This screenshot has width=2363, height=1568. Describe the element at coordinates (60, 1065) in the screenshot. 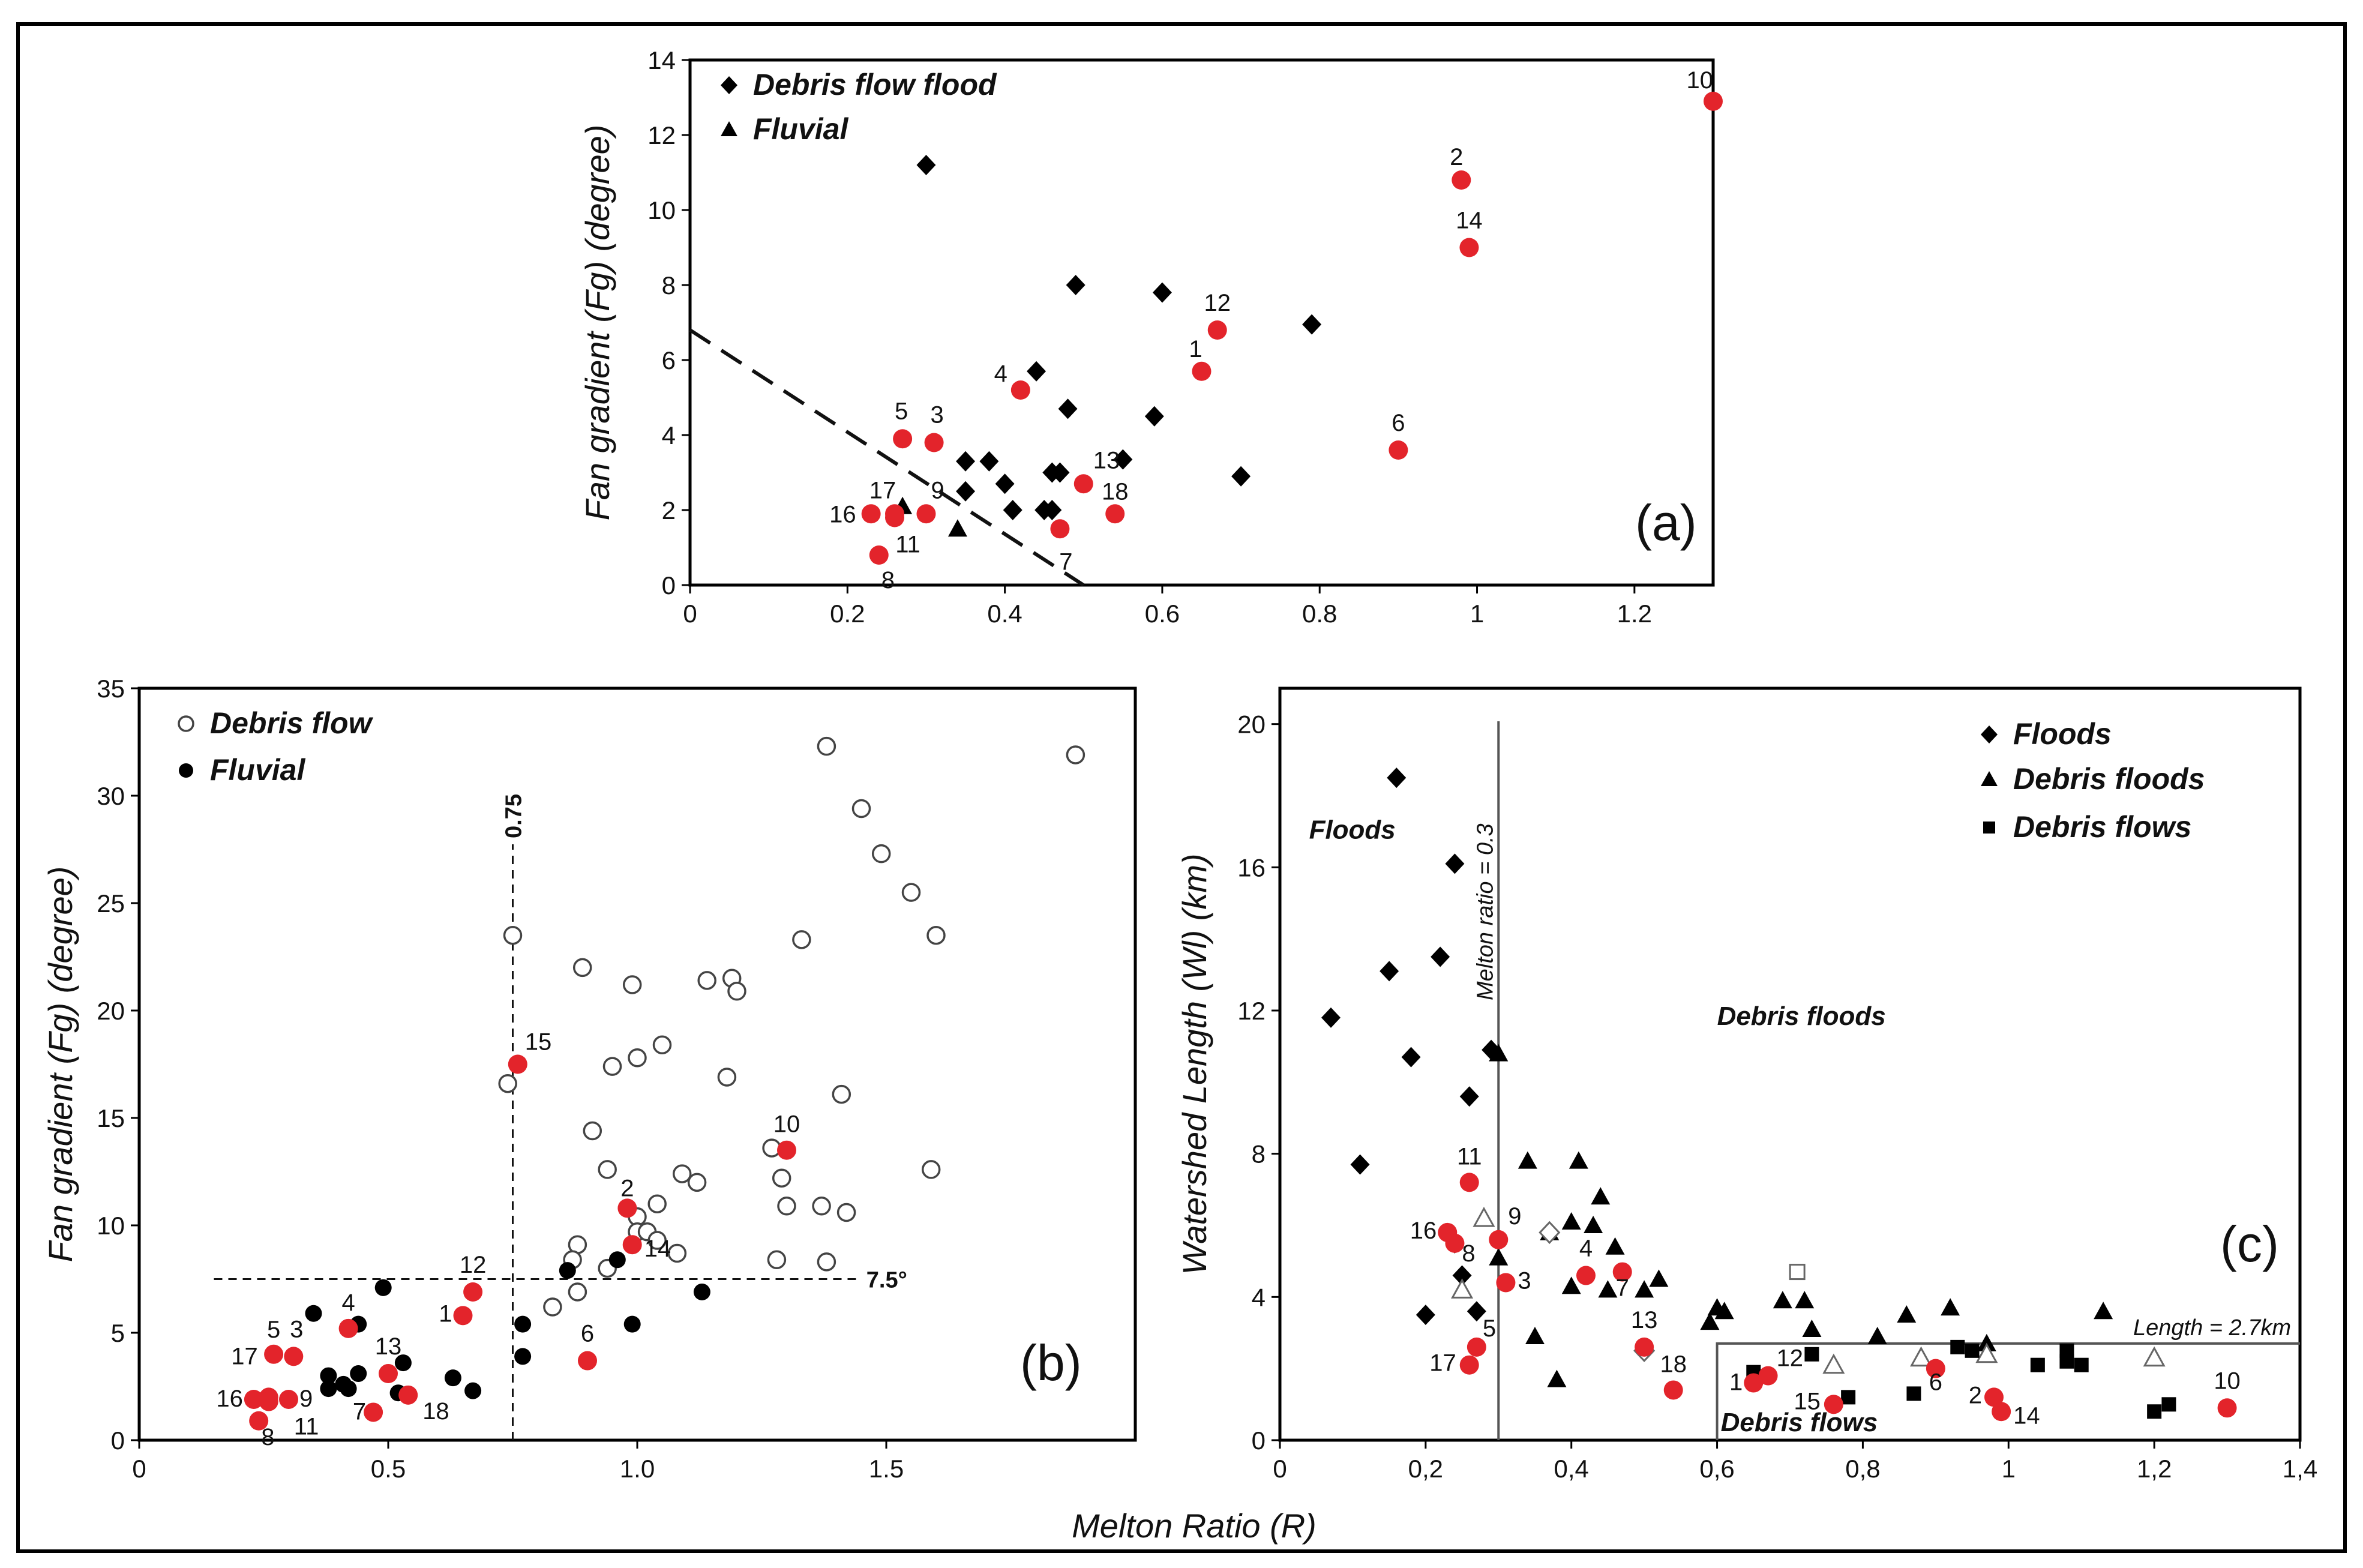

I see `y-axis-label-b: Fan gradient (Fg) (degree)` at that location.